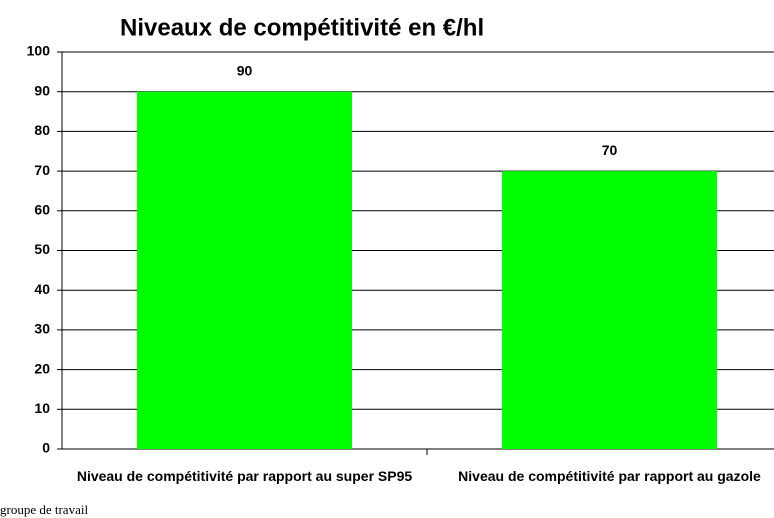 This screenshot has height=518, width=774. I want to click on y-tick-label: 70, so click(42, 170).